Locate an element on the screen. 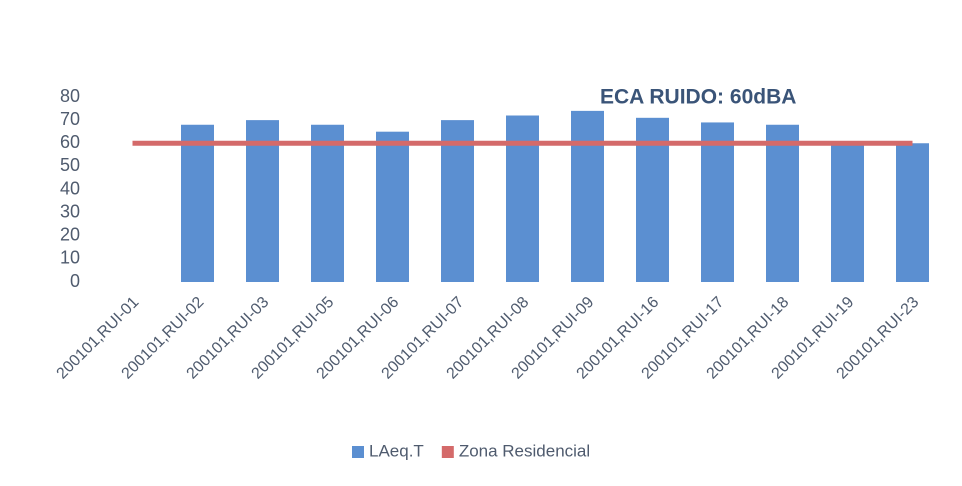 This screenshot has width=962, height=486. legend-label: Zona Residencial is located at coordinates (524, 450).